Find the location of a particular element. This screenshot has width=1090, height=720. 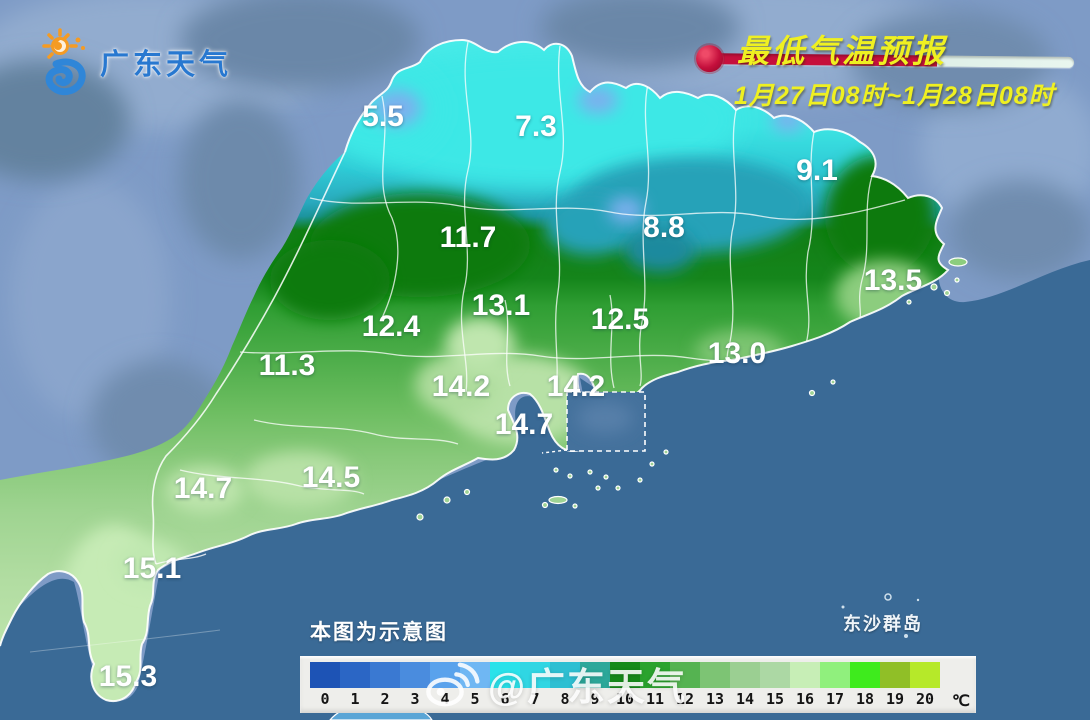

legend-tick-label: 2 is located at coordinates (385, 699).